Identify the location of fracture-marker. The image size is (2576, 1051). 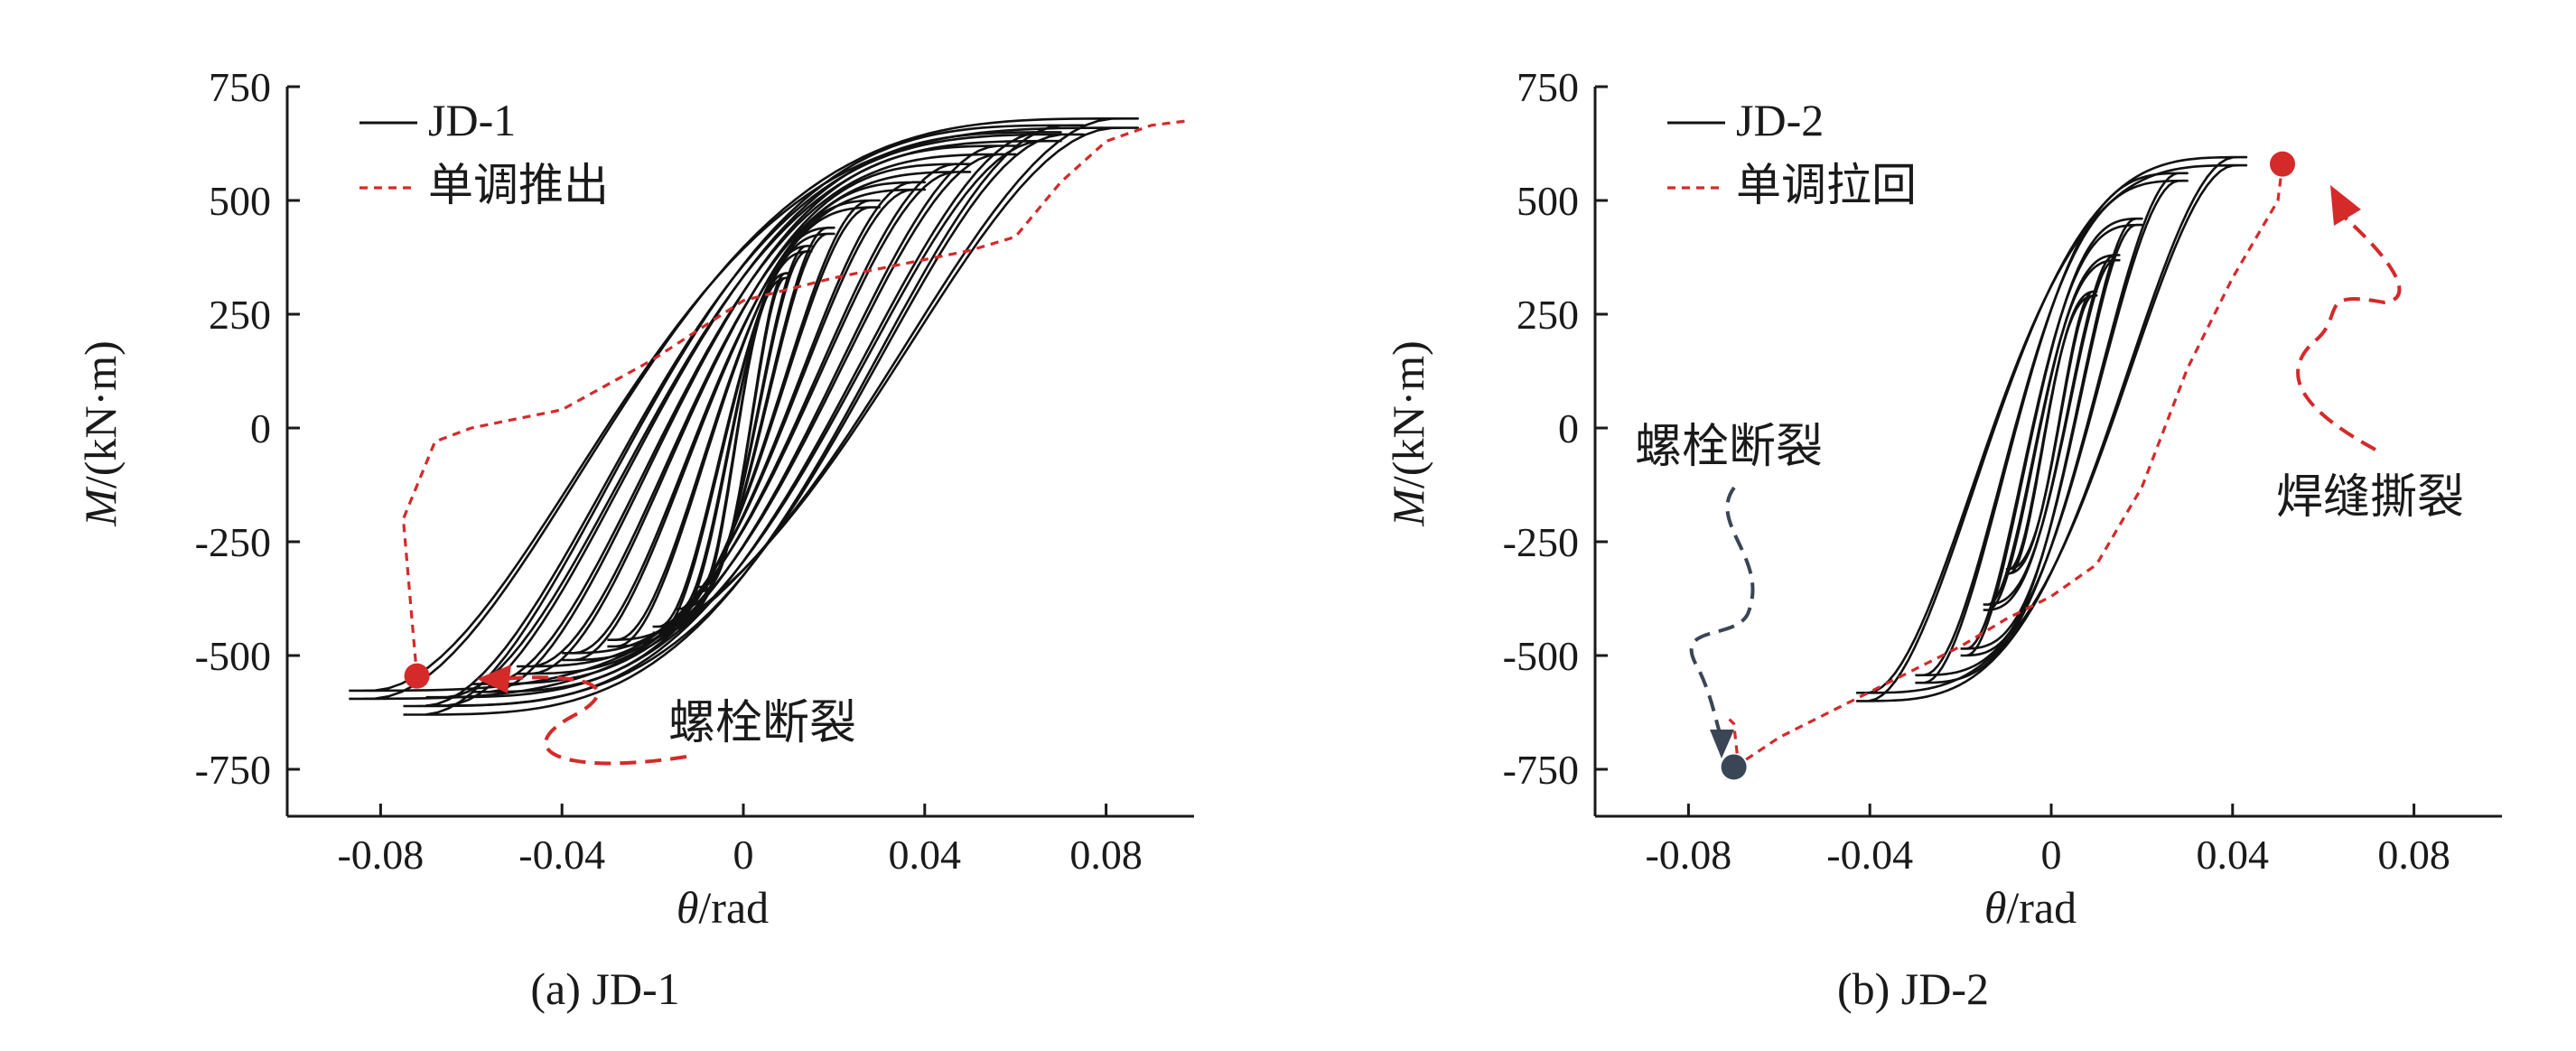
(417, 676).